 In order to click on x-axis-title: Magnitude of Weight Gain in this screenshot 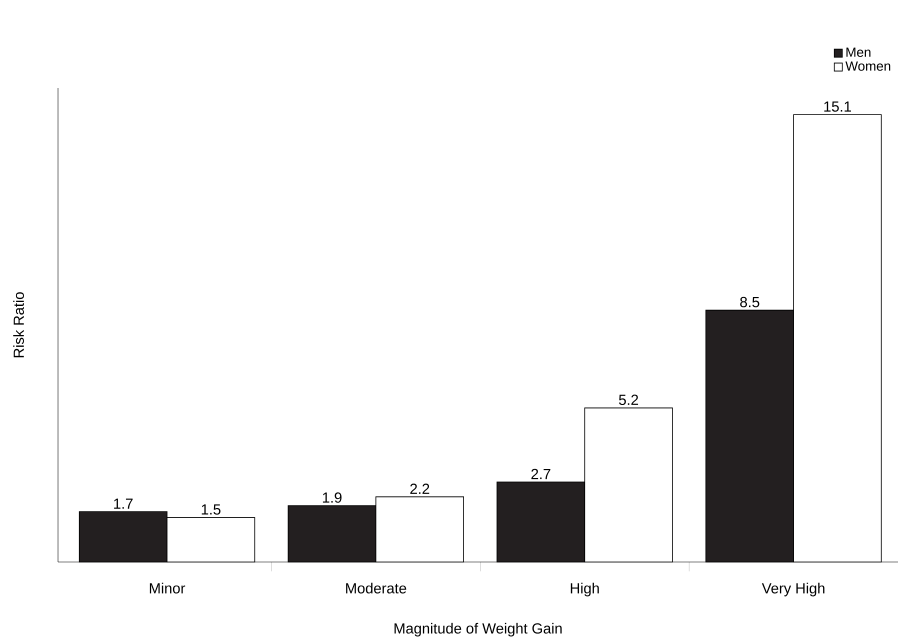, I will do `click(478, 629)`.